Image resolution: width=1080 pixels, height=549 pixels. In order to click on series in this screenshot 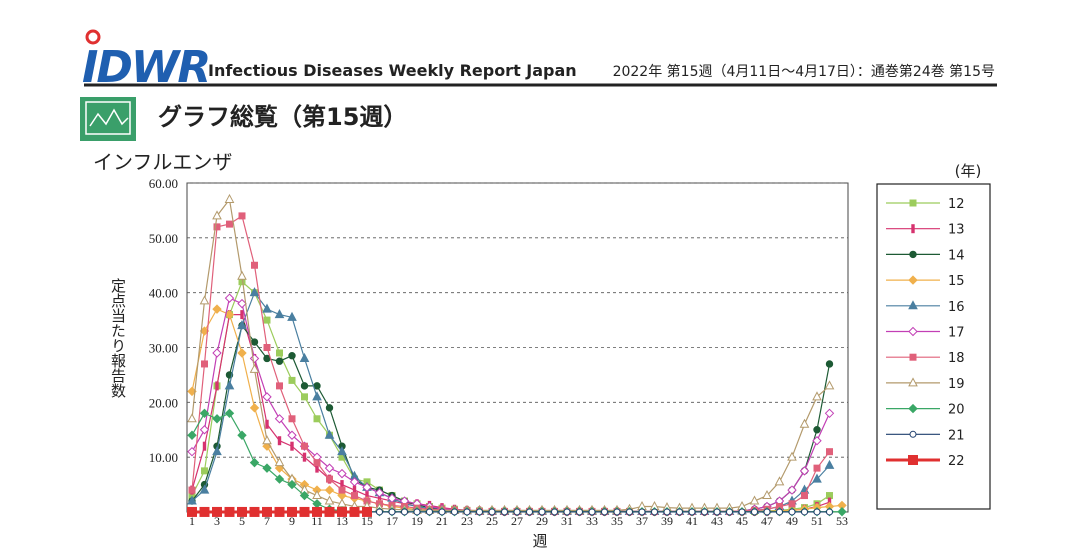, I will do `click(517, 462)`.